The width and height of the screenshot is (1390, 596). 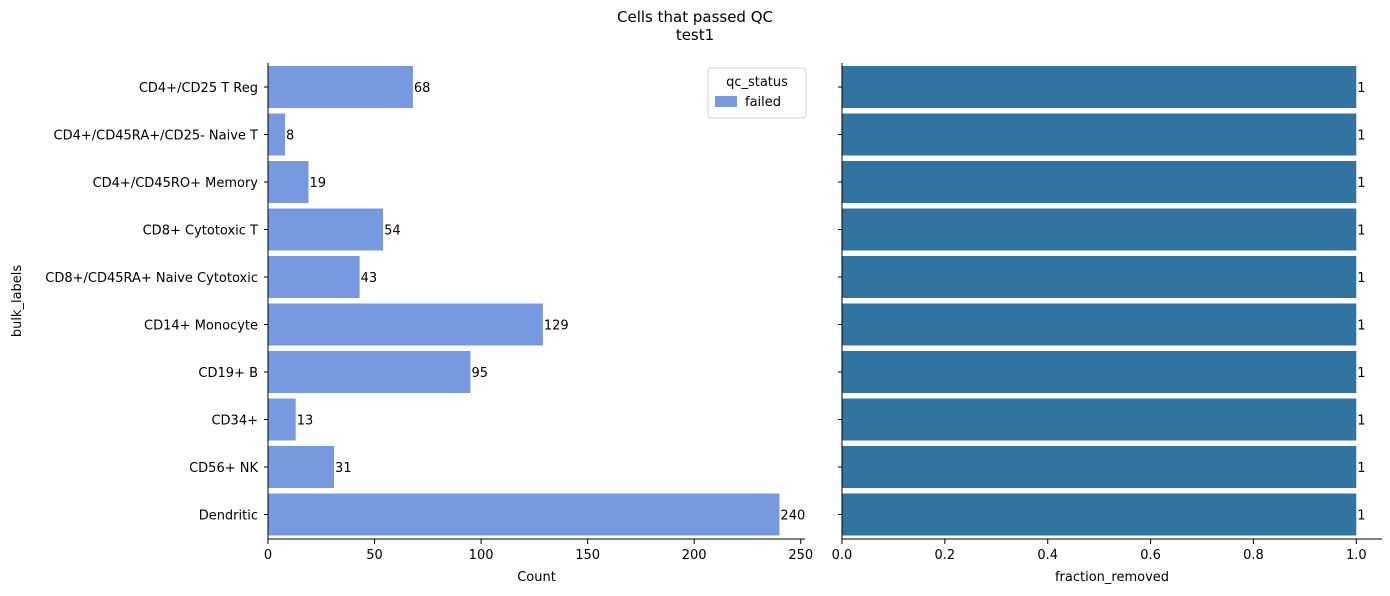 I want to click on figure-subtitle: test1, so click(x=695, y=35).